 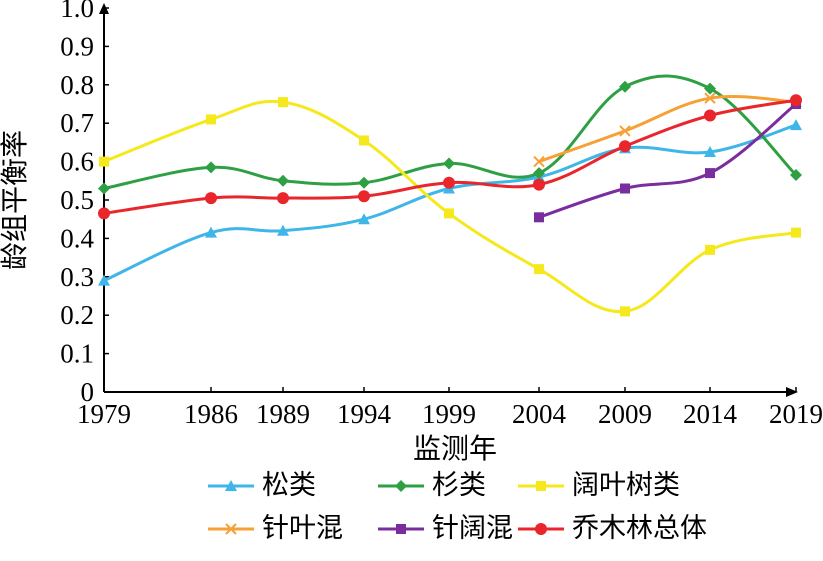 What do you see at coordinates (639, 528) in the screenshot?
I see `legend-label: 乔木林总体` at bounding box center [639, 528].